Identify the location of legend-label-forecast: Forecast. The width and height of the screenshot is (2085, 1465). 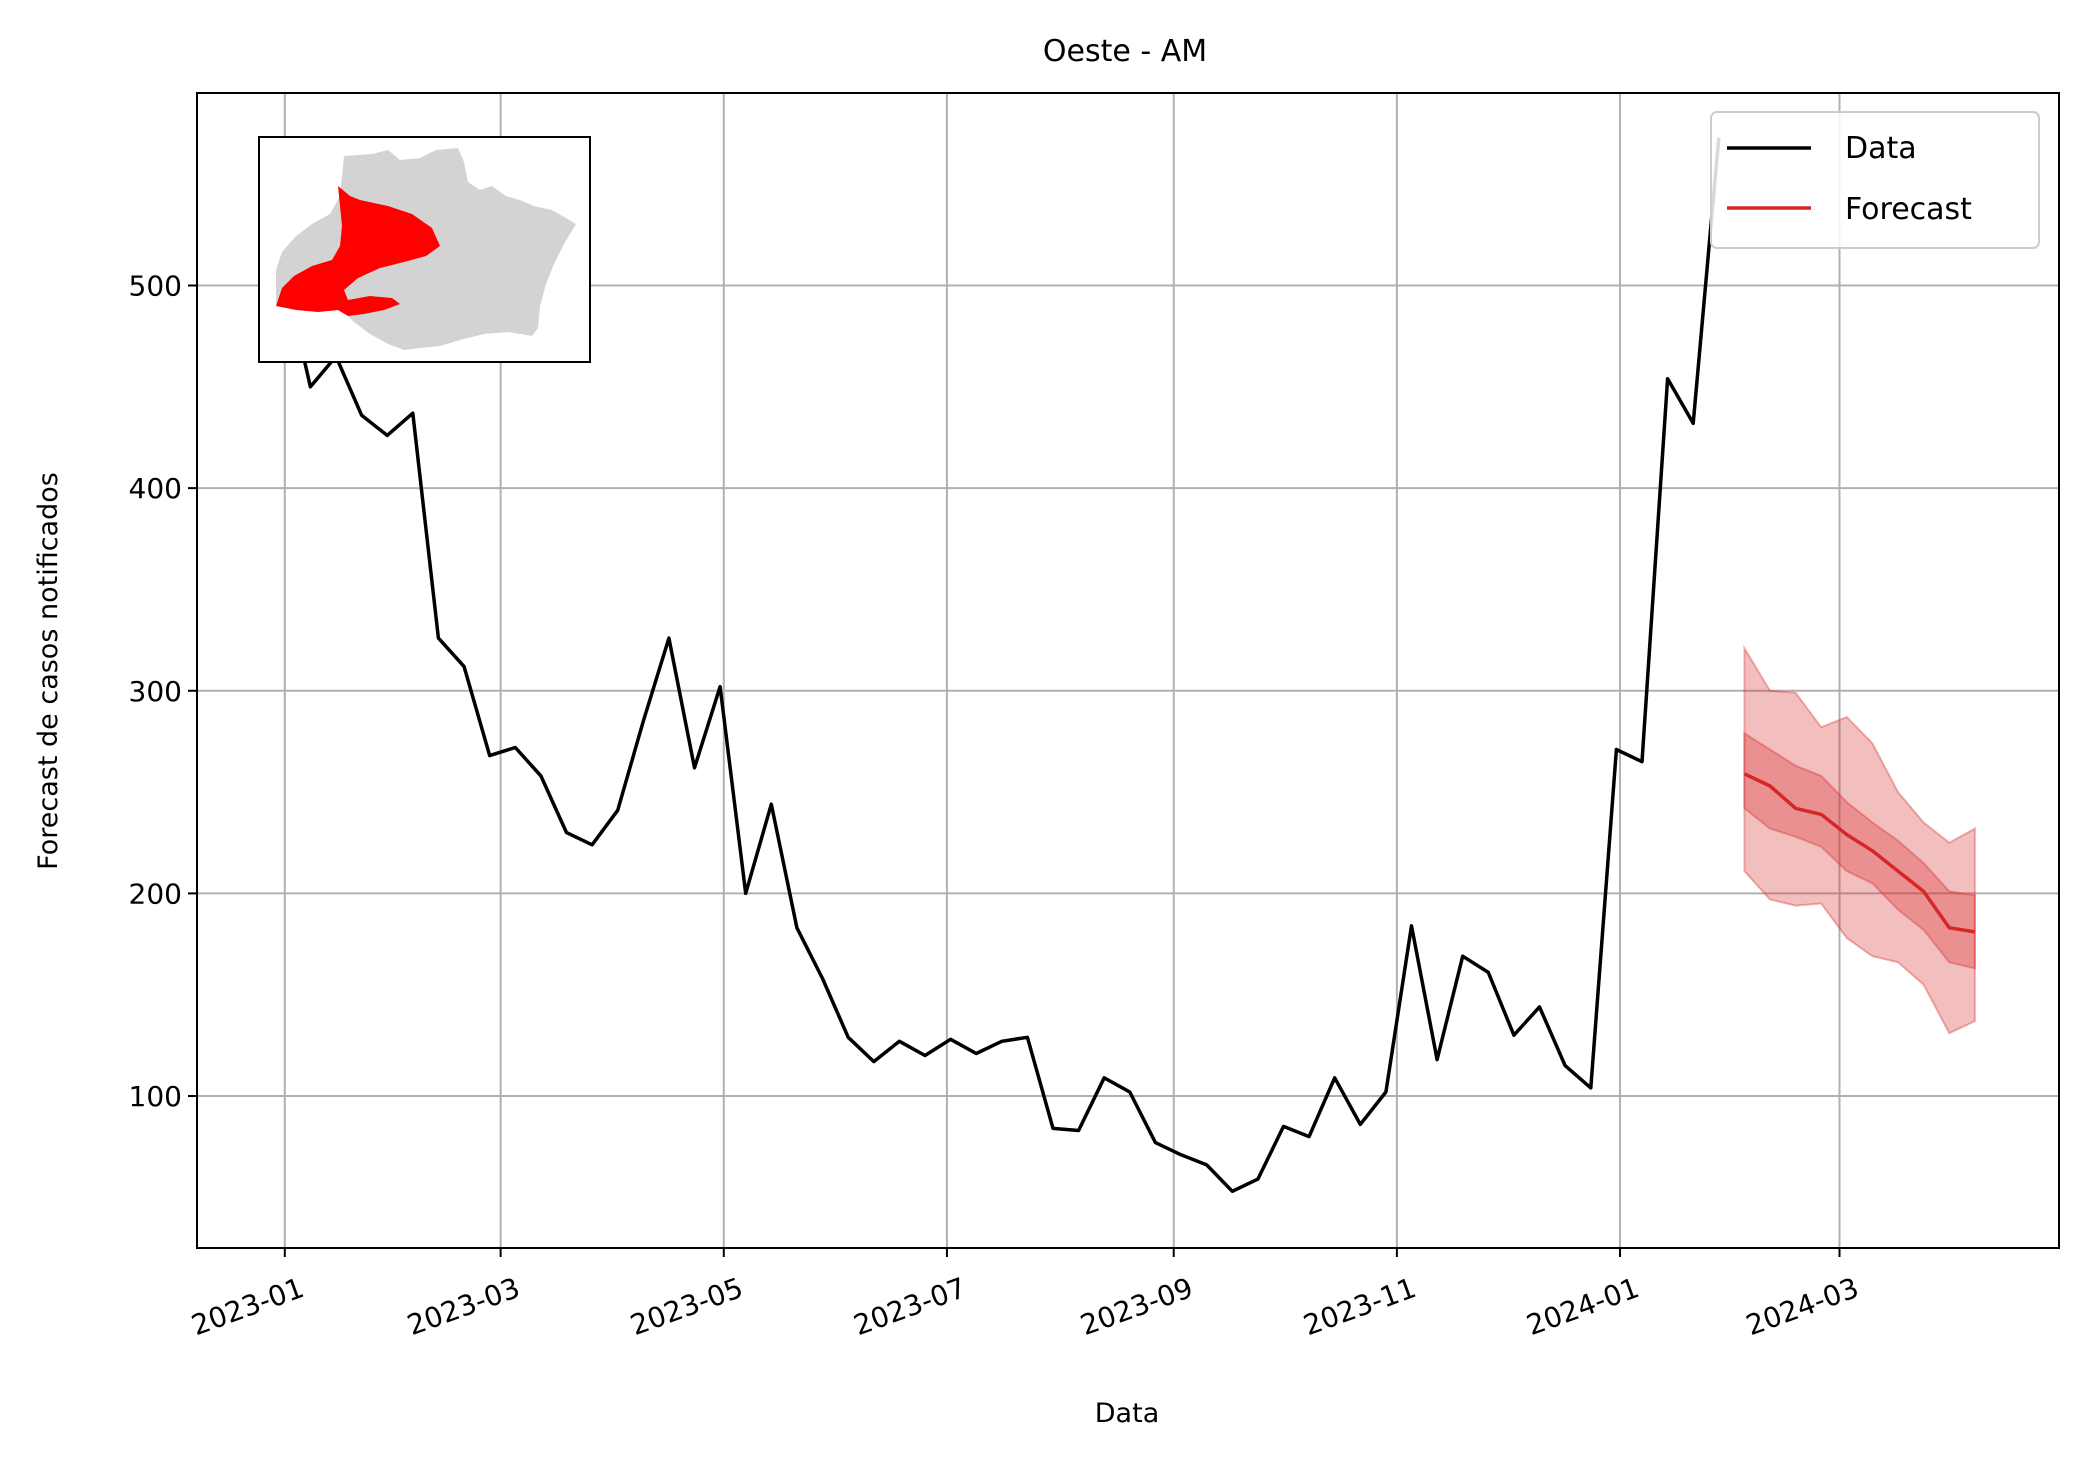
(1908, 209).